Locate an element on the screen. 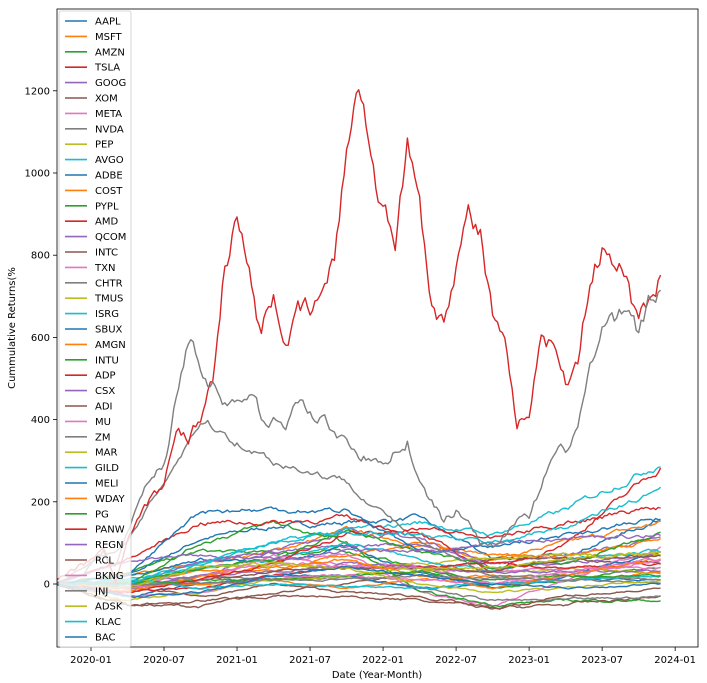  x-tick-label: 2021-01 is located at coordinates (237, 660).